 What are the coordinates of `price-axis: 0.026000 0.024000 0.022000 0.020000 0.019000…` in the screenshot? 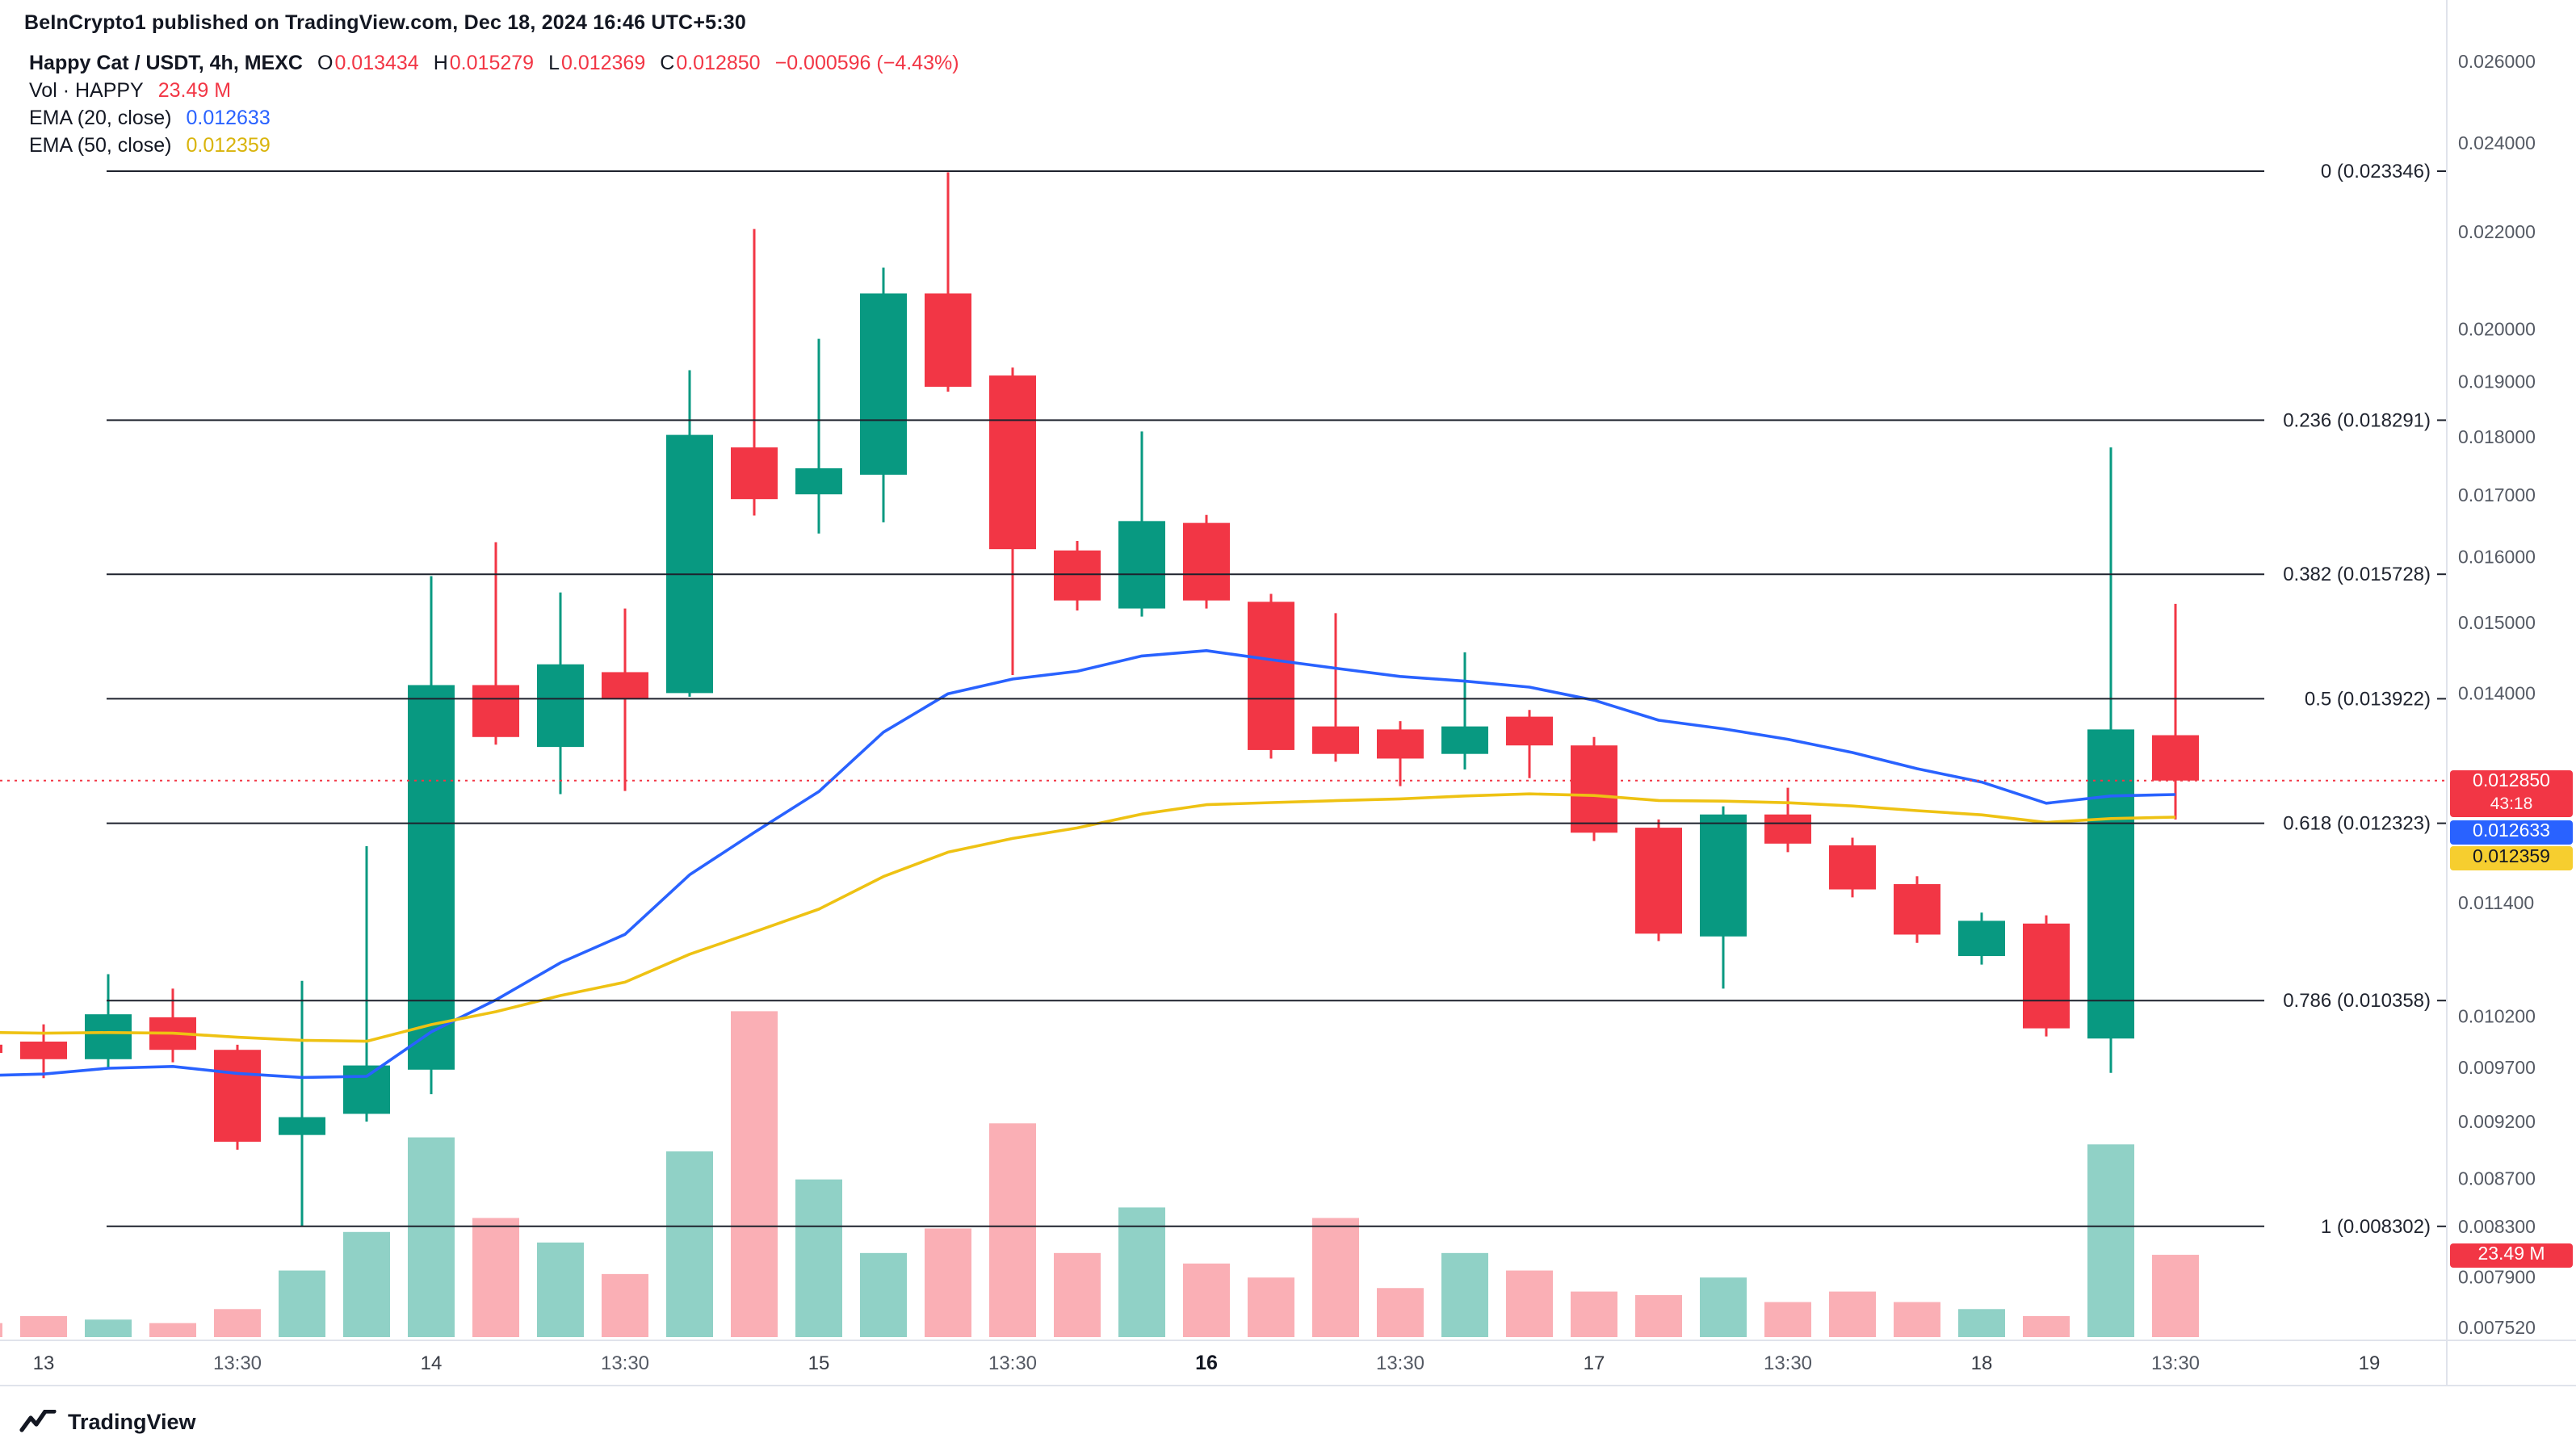 It's located at (2497, 694).